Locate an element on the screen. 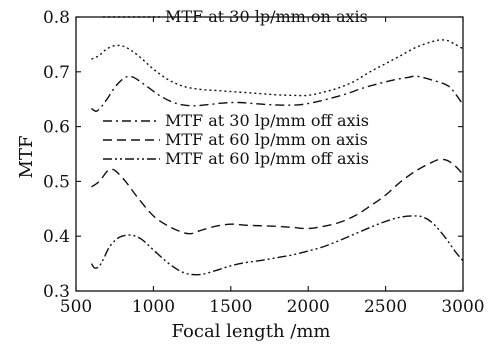  y-axis-title: MTF is located at coordinates (26, 157).